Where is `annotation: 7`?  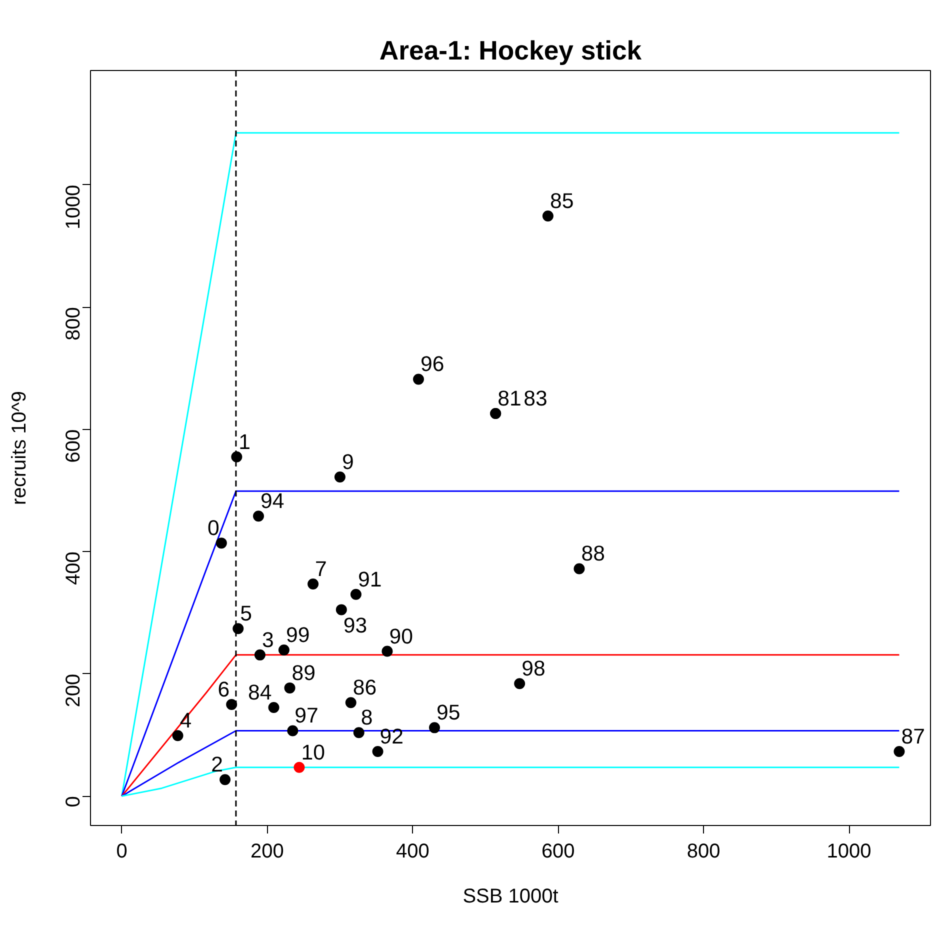
annotation: 7 is located at coordinates (321, 569).